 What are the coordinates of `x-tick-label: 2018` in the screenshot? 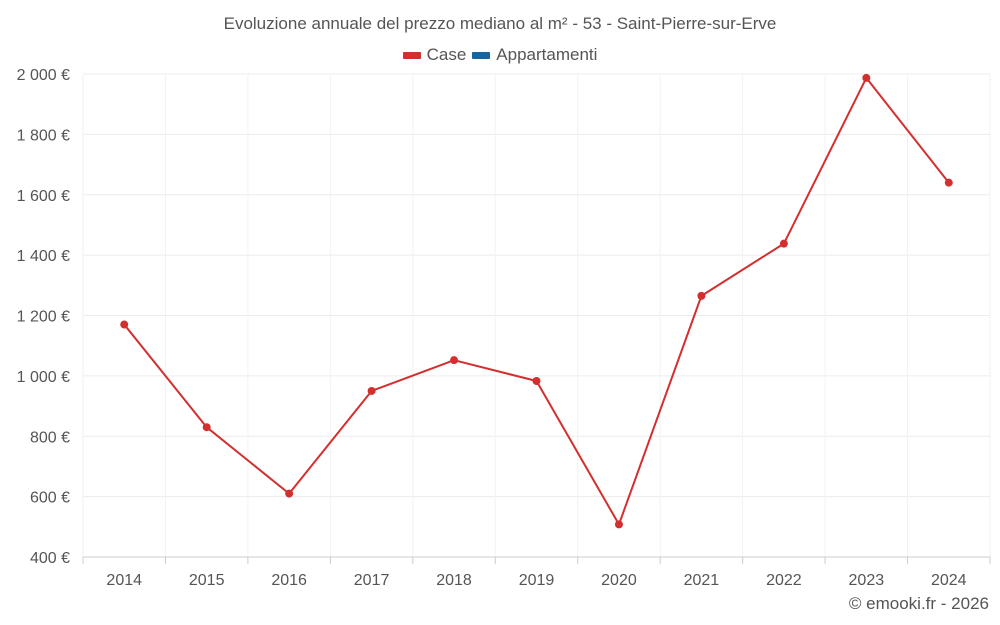 It's located at (454, 580).